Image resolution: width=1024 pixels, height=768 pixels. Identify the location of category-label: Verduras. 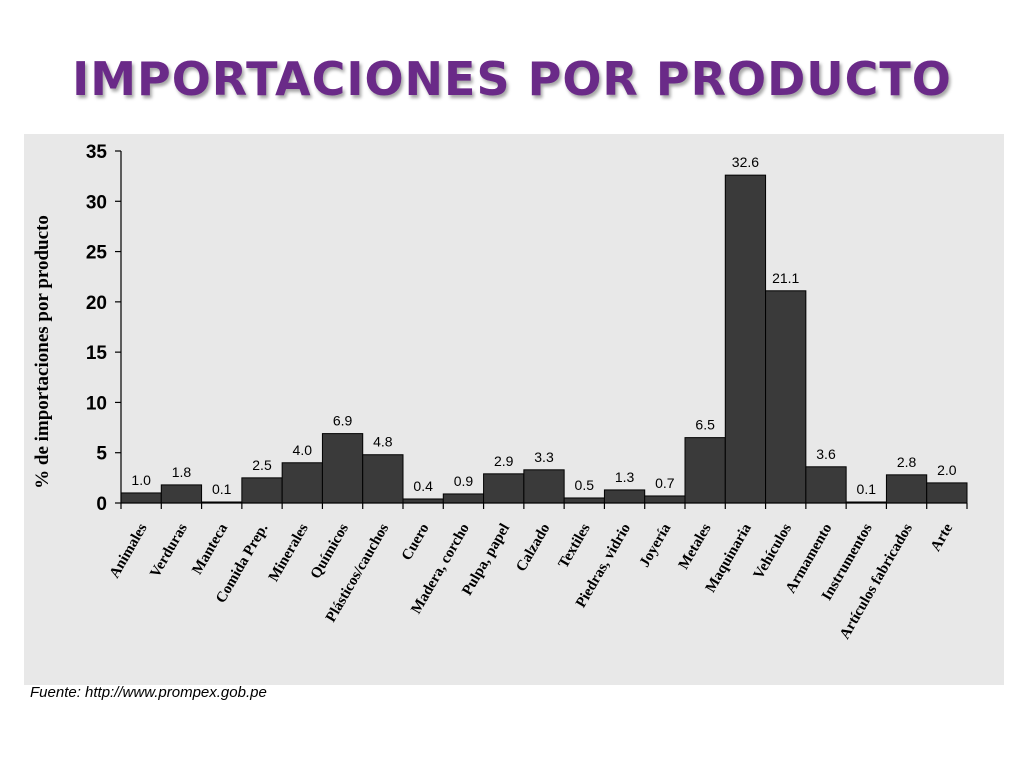
(169, 551).